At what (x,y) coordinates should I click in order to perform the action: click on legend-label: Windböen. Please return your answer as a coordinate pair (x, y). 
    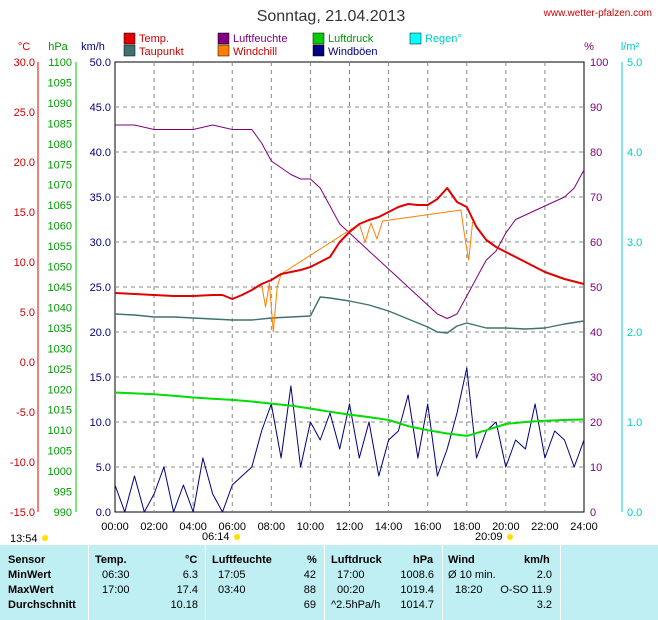
    Looking at the image, I should click on (353, 52).